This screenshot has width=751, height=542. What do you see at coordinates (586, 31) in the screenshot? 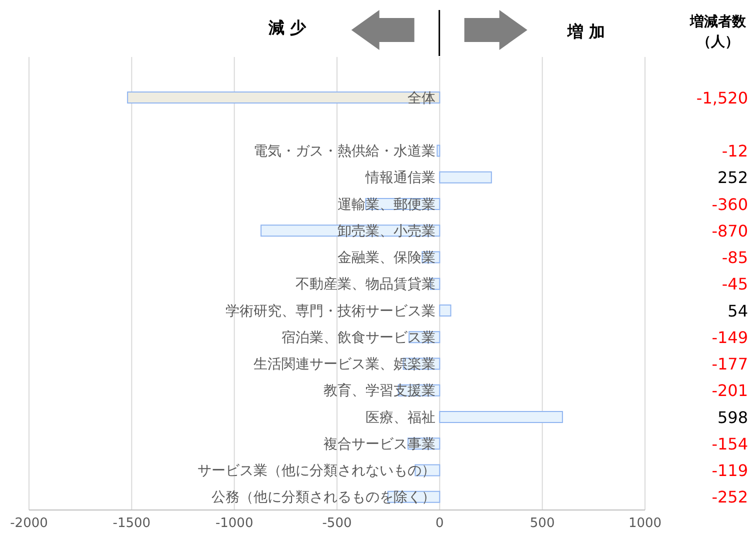
I see `text: 増 加` at bounding box center [586, 31].